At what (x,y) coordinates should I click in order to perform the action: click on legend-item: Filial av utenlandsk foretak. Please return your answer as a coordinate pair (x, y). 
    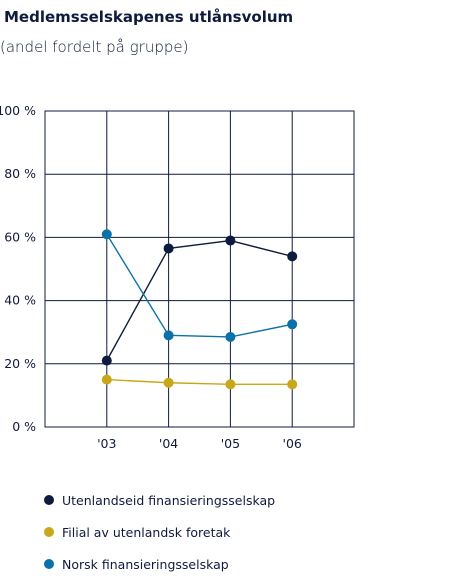
    Looking at the image, I should click on (159, 532).